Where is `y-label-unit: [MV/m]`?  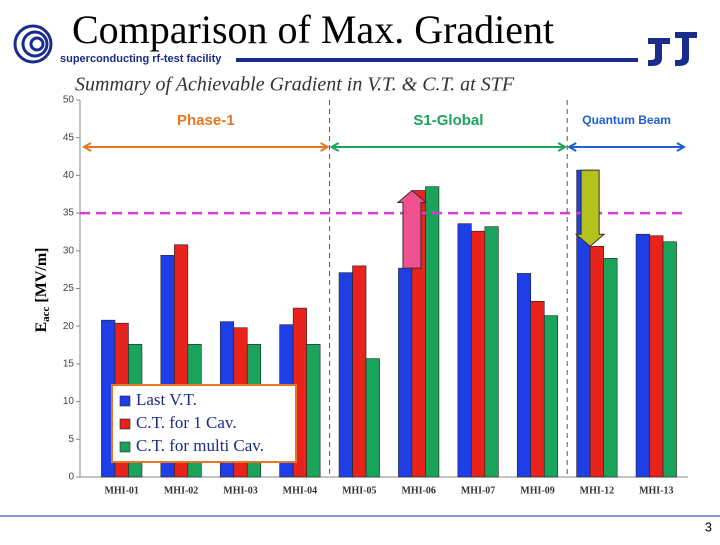 y-label-unit: [MV/m] is located at coordinates (41, 274).